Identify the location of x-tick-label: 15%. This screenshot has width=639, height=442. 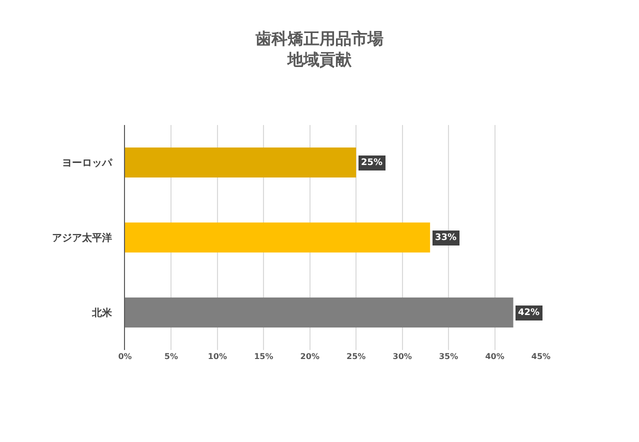
(264, 356).